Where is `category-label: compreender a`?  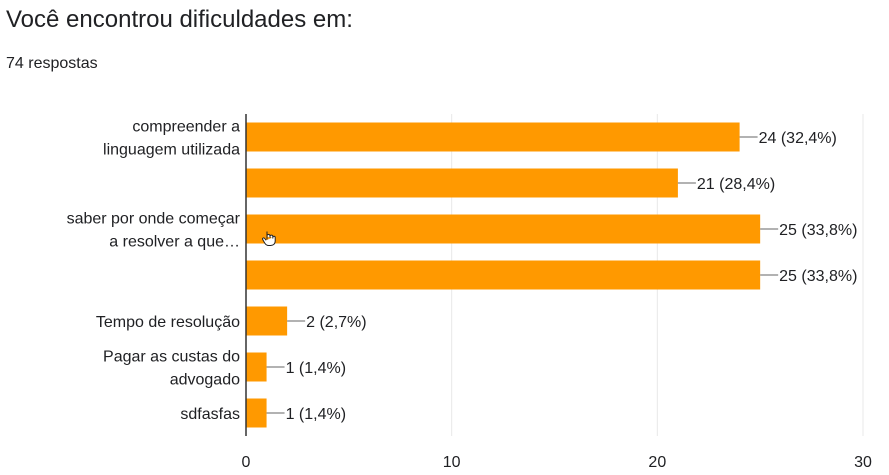 category-label: compreender a is located at coordinates (186, 127).